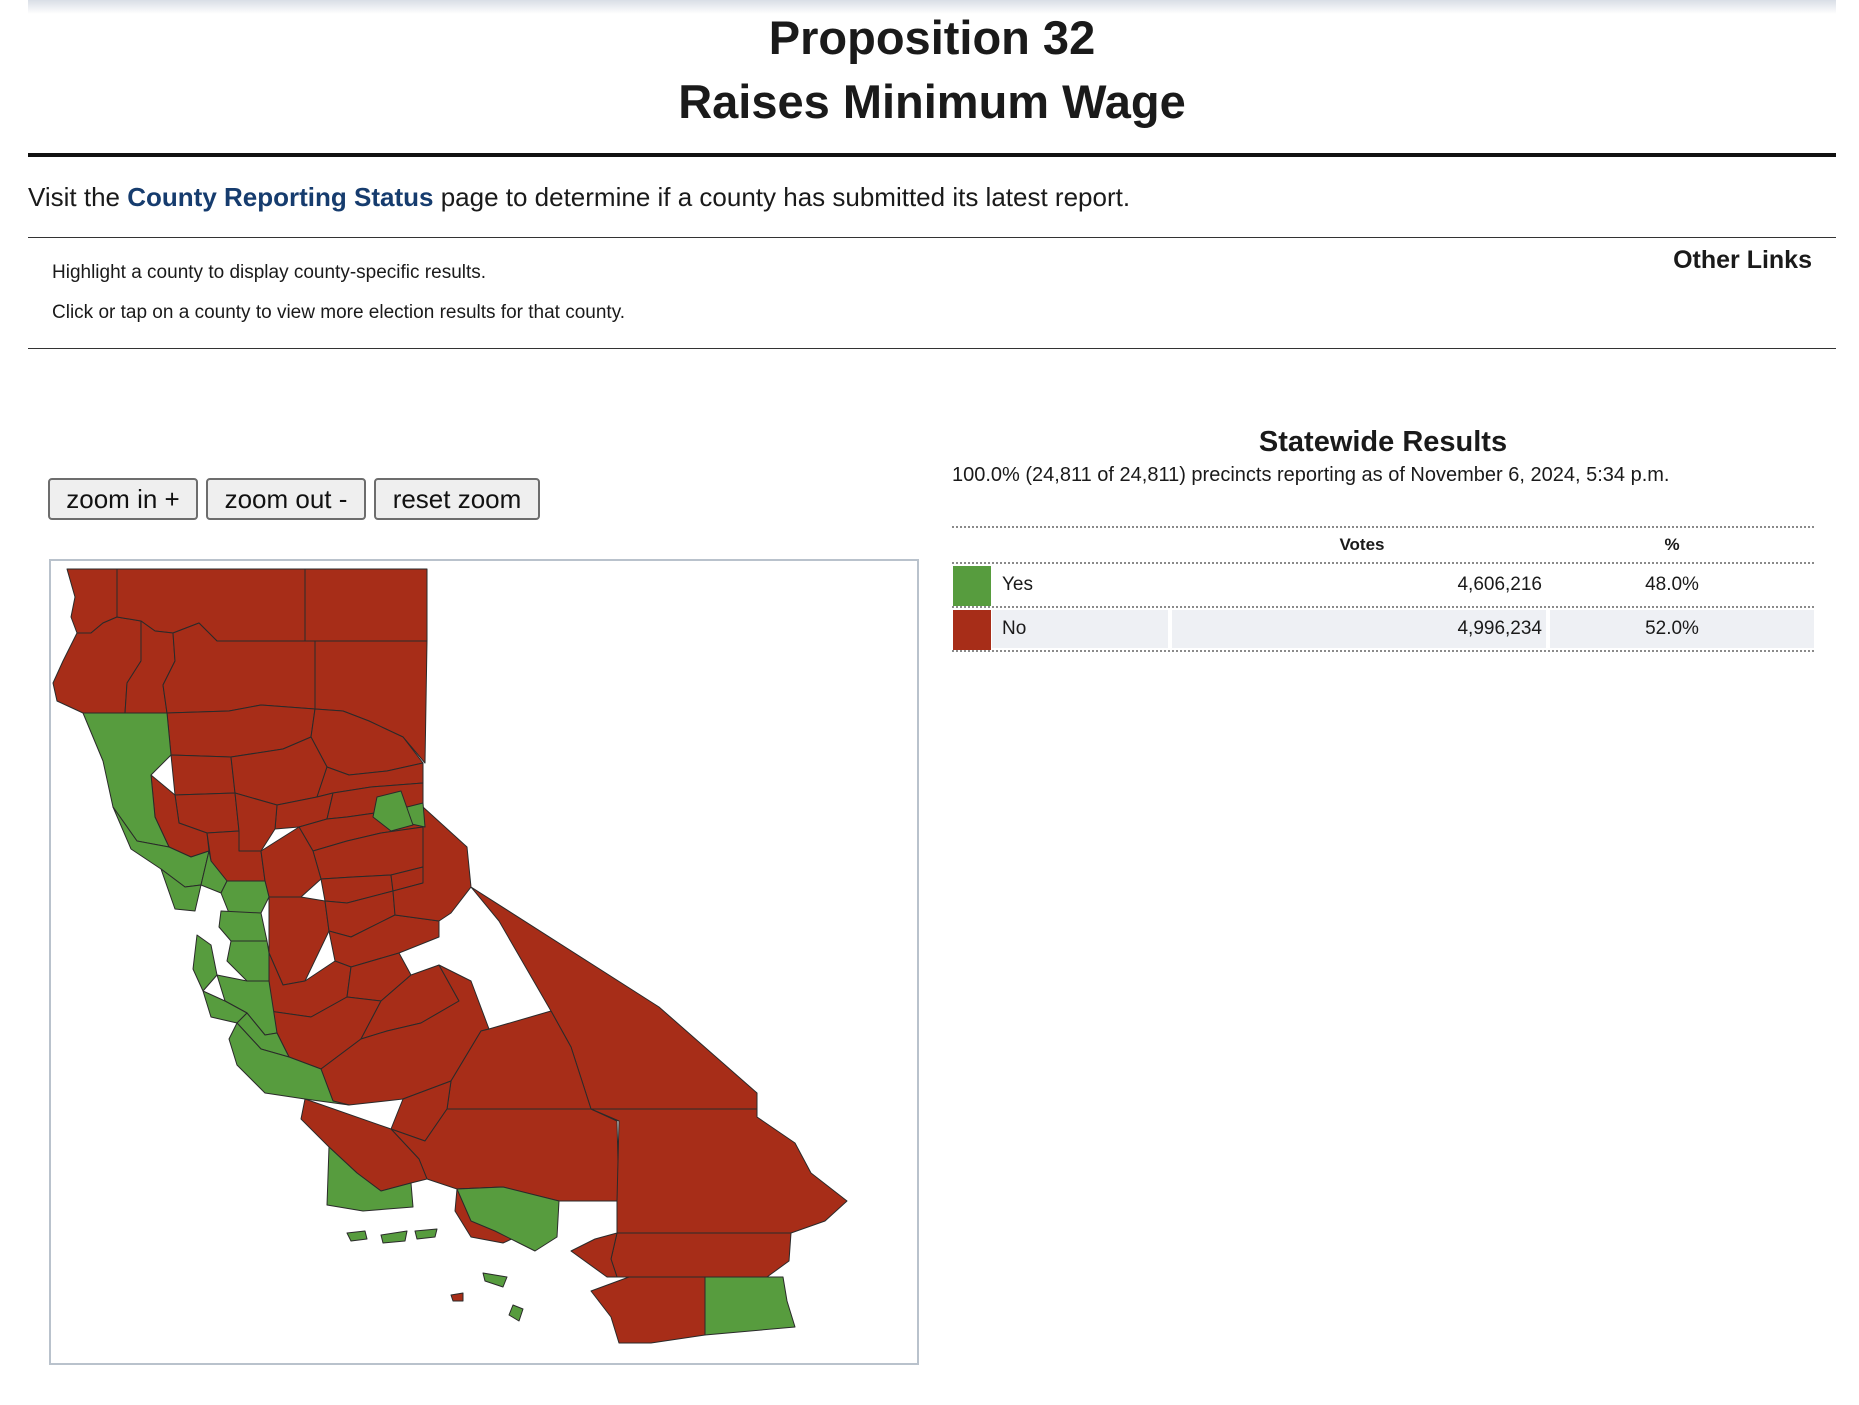 Image resolution: width=1859 pixels, height=1405 pixels. Describe the element at coordinates (203, 775) in the screenshot. I see `county-glenn` at that location.